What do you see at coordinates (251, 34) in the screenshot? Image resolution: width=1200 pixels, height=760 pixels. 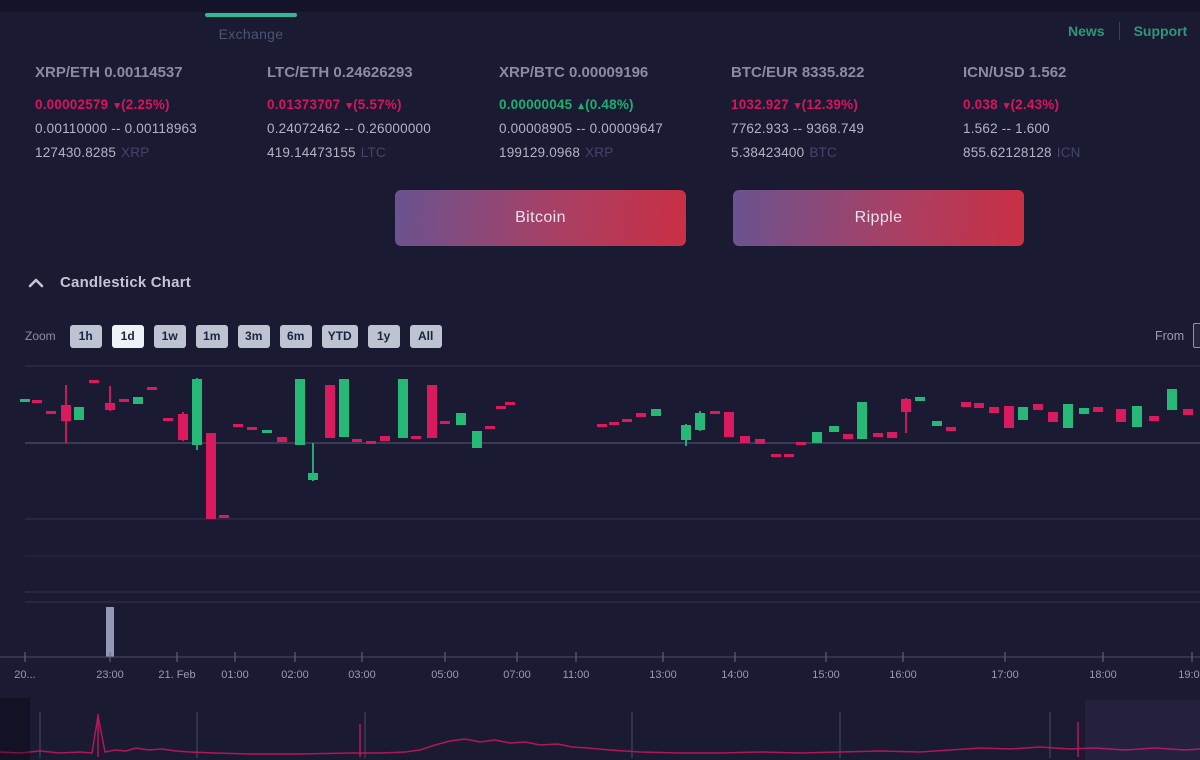 I see `tab-exchange-label: Exchange` at bounding box center [251, 34].